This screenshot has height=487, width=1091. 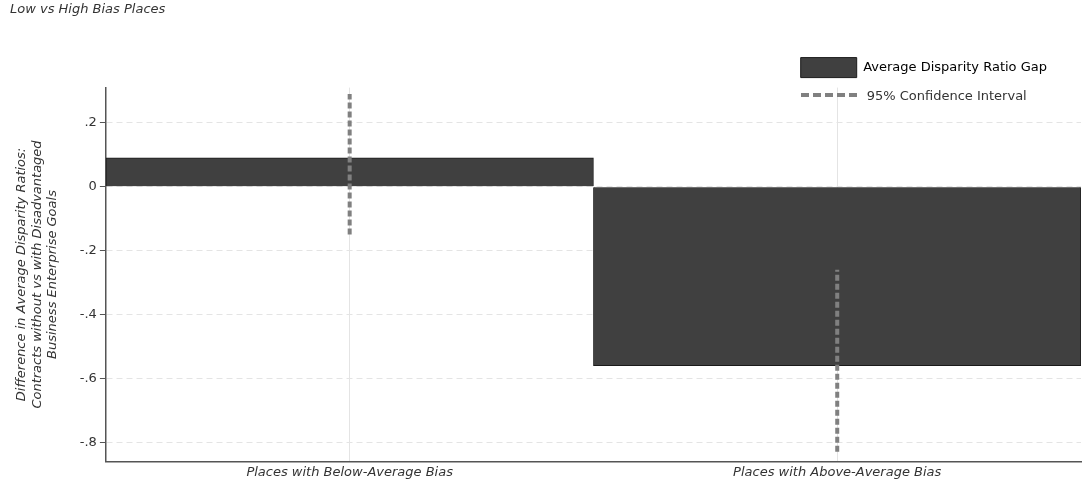 I want to click on chart-title: Low vs High Bias Places, so click(x=88, y=9).